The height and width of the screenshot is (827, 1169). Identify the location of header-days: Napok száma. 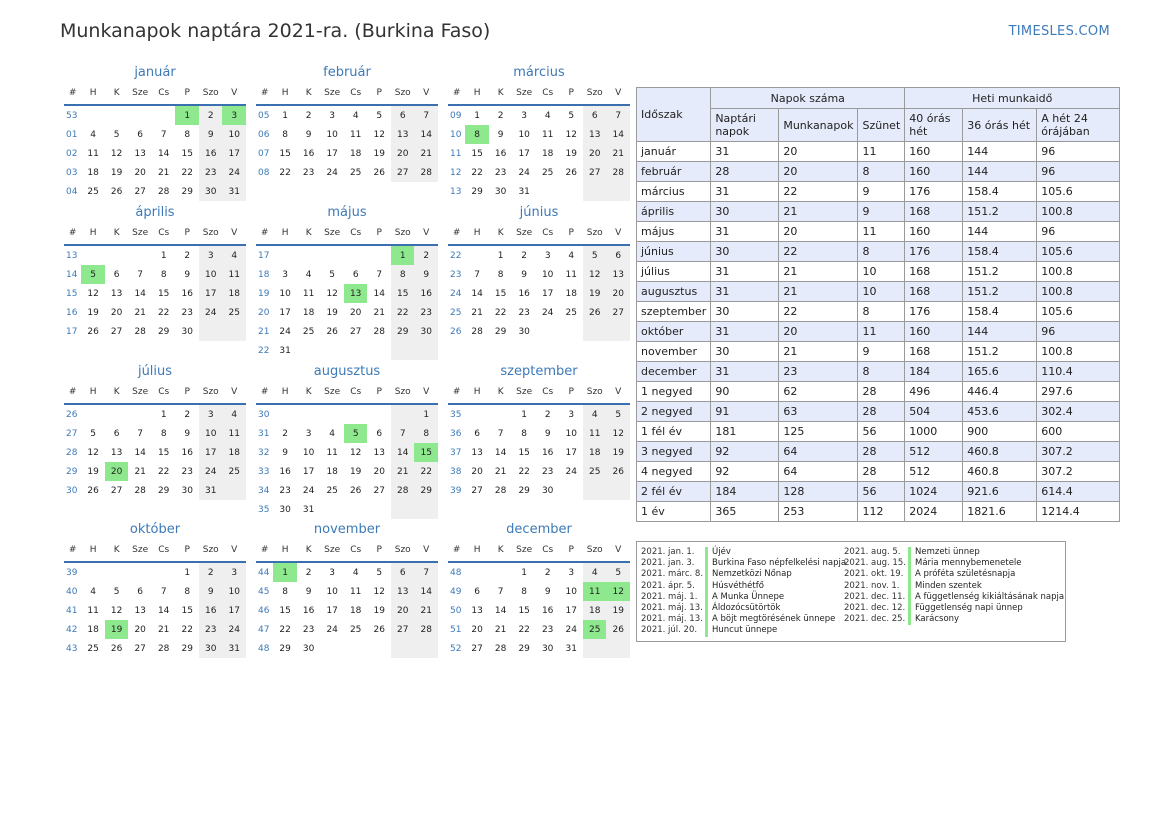
(808, 98).